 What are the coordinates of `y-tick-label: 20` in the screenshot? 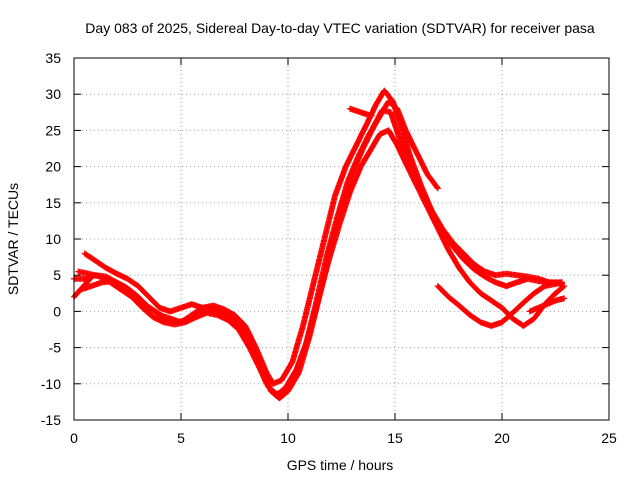 It's located at (53, 167).